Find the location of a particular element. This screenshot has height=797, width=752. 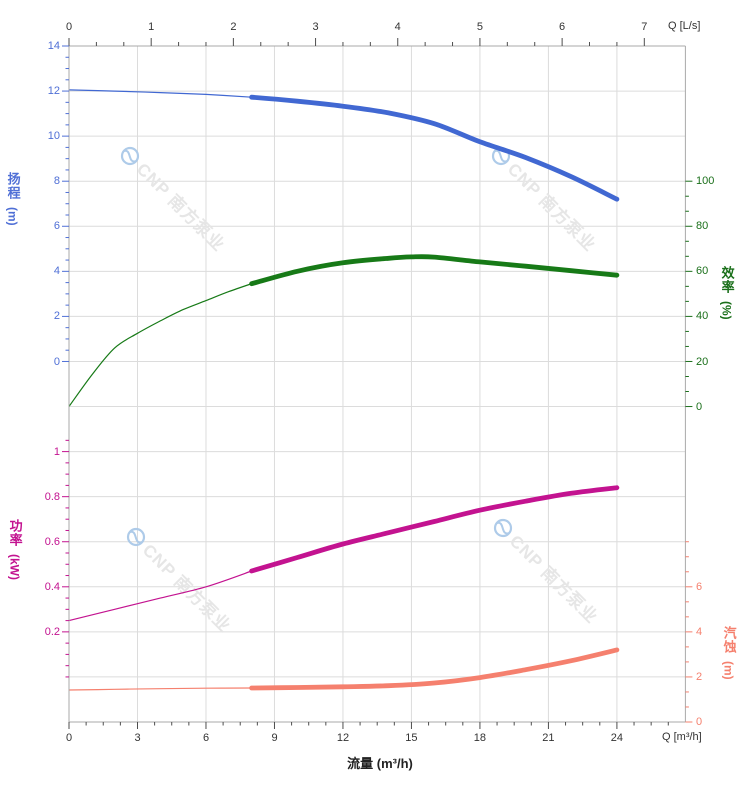

head-tick-label: 4 is located at coordinates (56, 271).